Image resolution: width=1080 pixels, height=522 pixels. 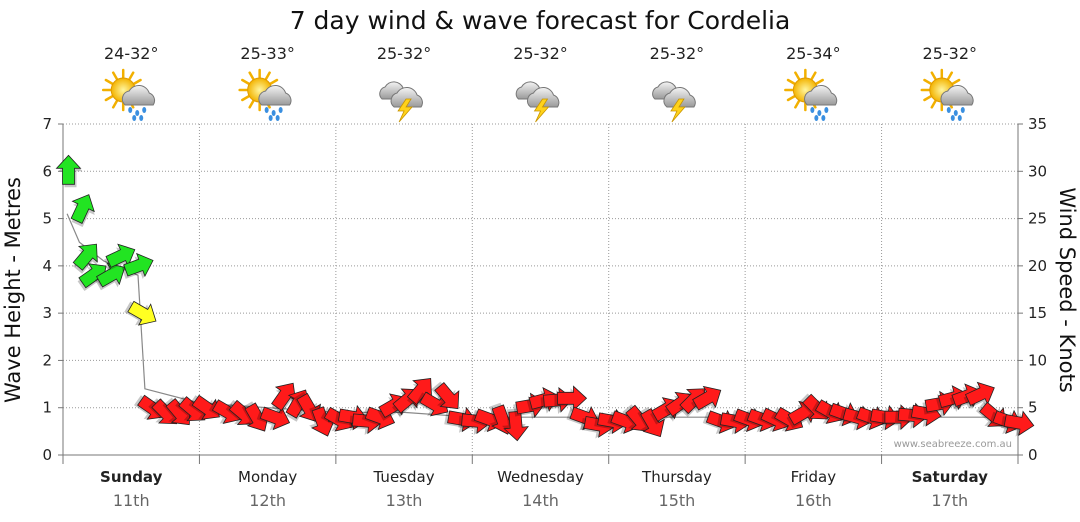 I want to click on day-date: 12th, so click(x=267, y=500).